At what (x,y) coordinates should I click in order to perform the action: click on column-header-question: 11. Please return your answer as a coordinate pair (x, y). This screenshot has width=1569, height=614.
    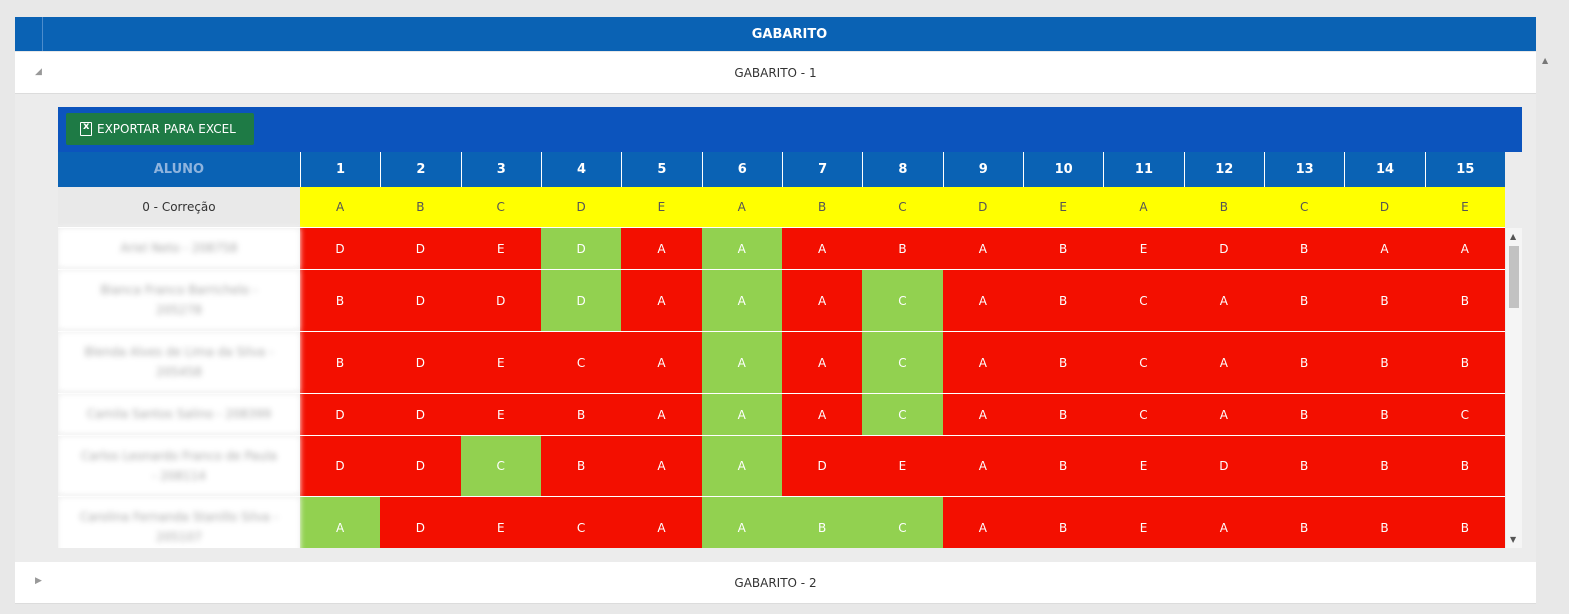
    Looking at the image, I should click on (1143, 169).